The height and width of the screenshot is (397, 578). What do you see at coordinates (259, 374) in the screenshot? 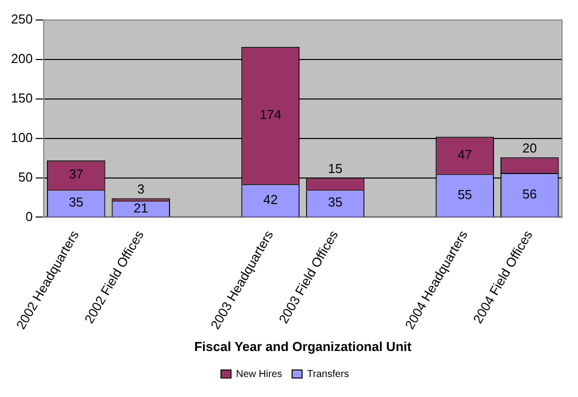
I see `legend-label: New Hires` at bounding box center [259, 374].